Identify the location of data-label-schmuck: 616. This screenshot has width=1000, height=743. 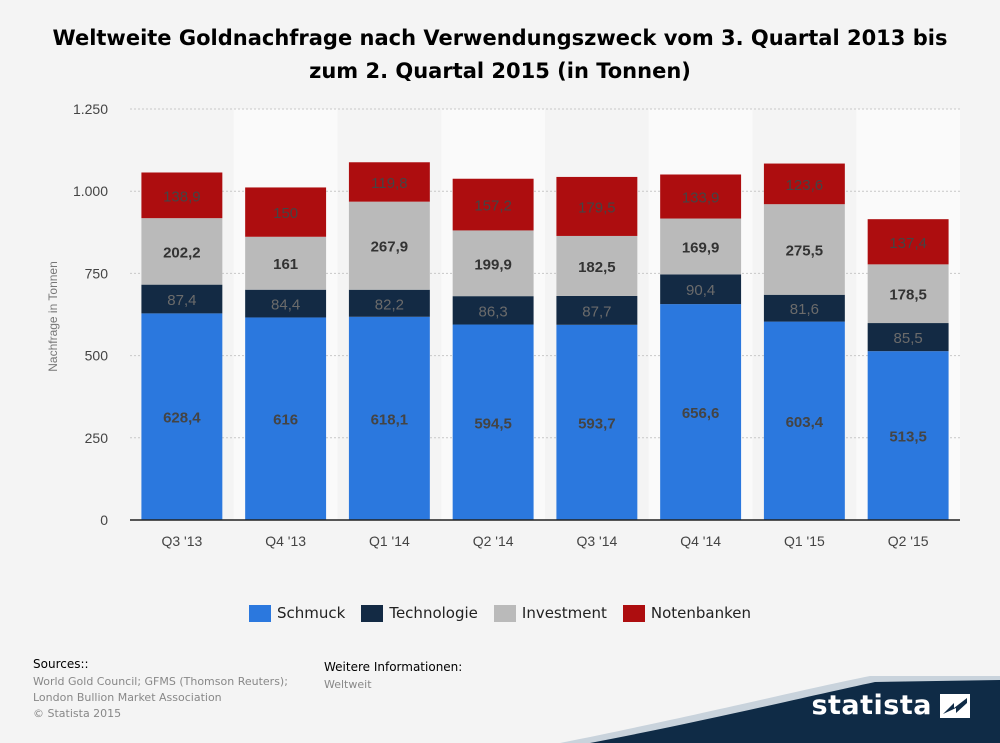
(285, 420).